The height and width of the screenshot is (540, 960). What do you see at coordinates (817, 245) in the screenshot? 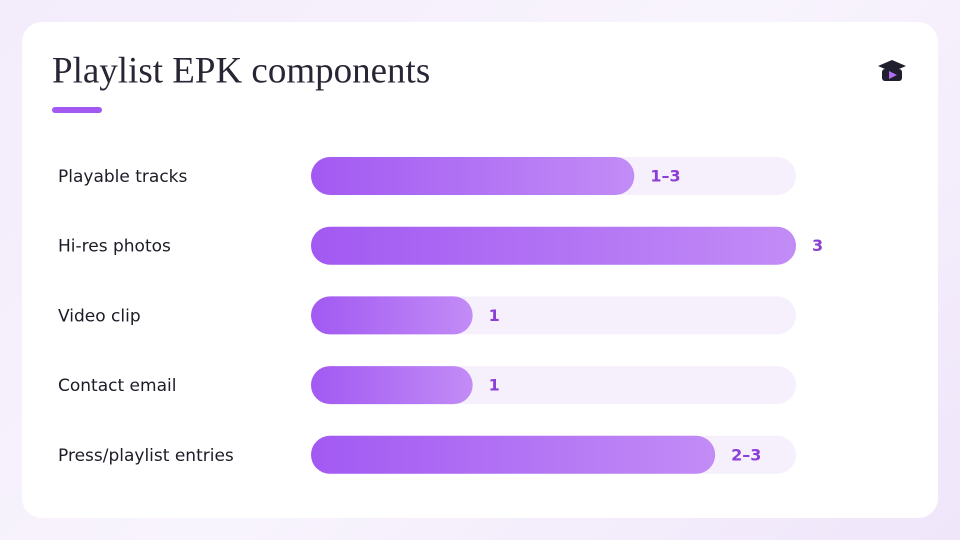
I see `value-label: 3` at bounding box center [817, 245].